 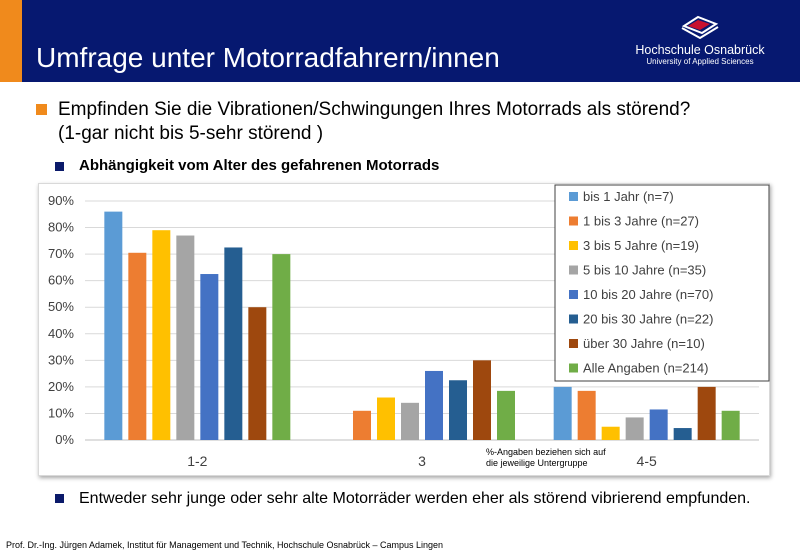 What do you see at coordinates (61, 280) in the screenshot?
I see `y-tick-label: 60%` at bounding box center [61, 280].